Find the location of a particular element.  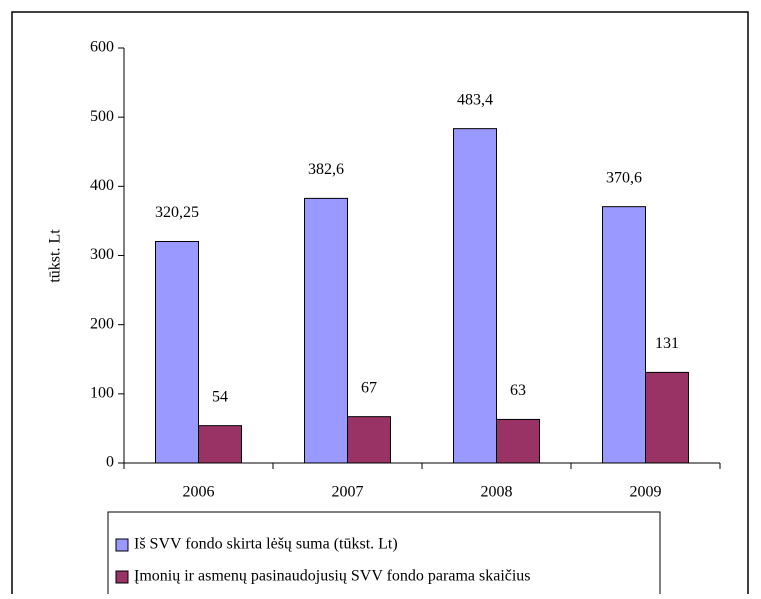

y-tick-label: 500 is located at coordinates (102, 116).